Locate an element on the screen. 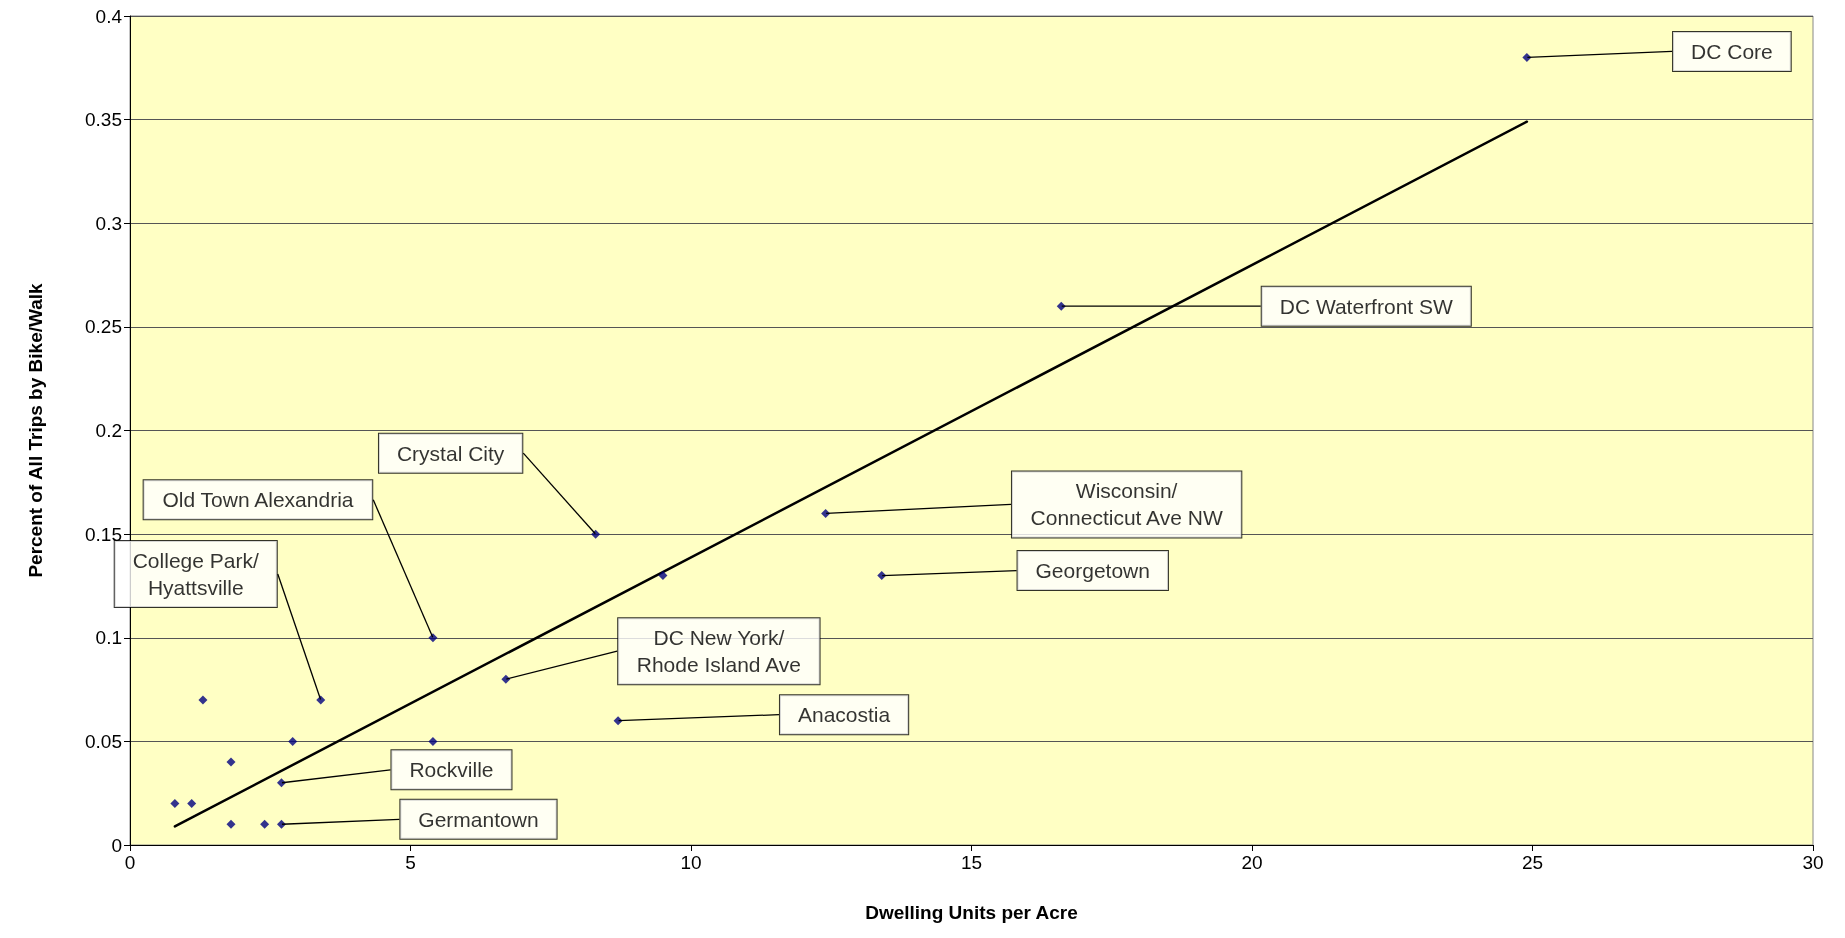 The width and height of the screenshot is (1845, 938). y-axis-title: Percent of All Trips by Bike/Walk is located at coordinates (35, 430).